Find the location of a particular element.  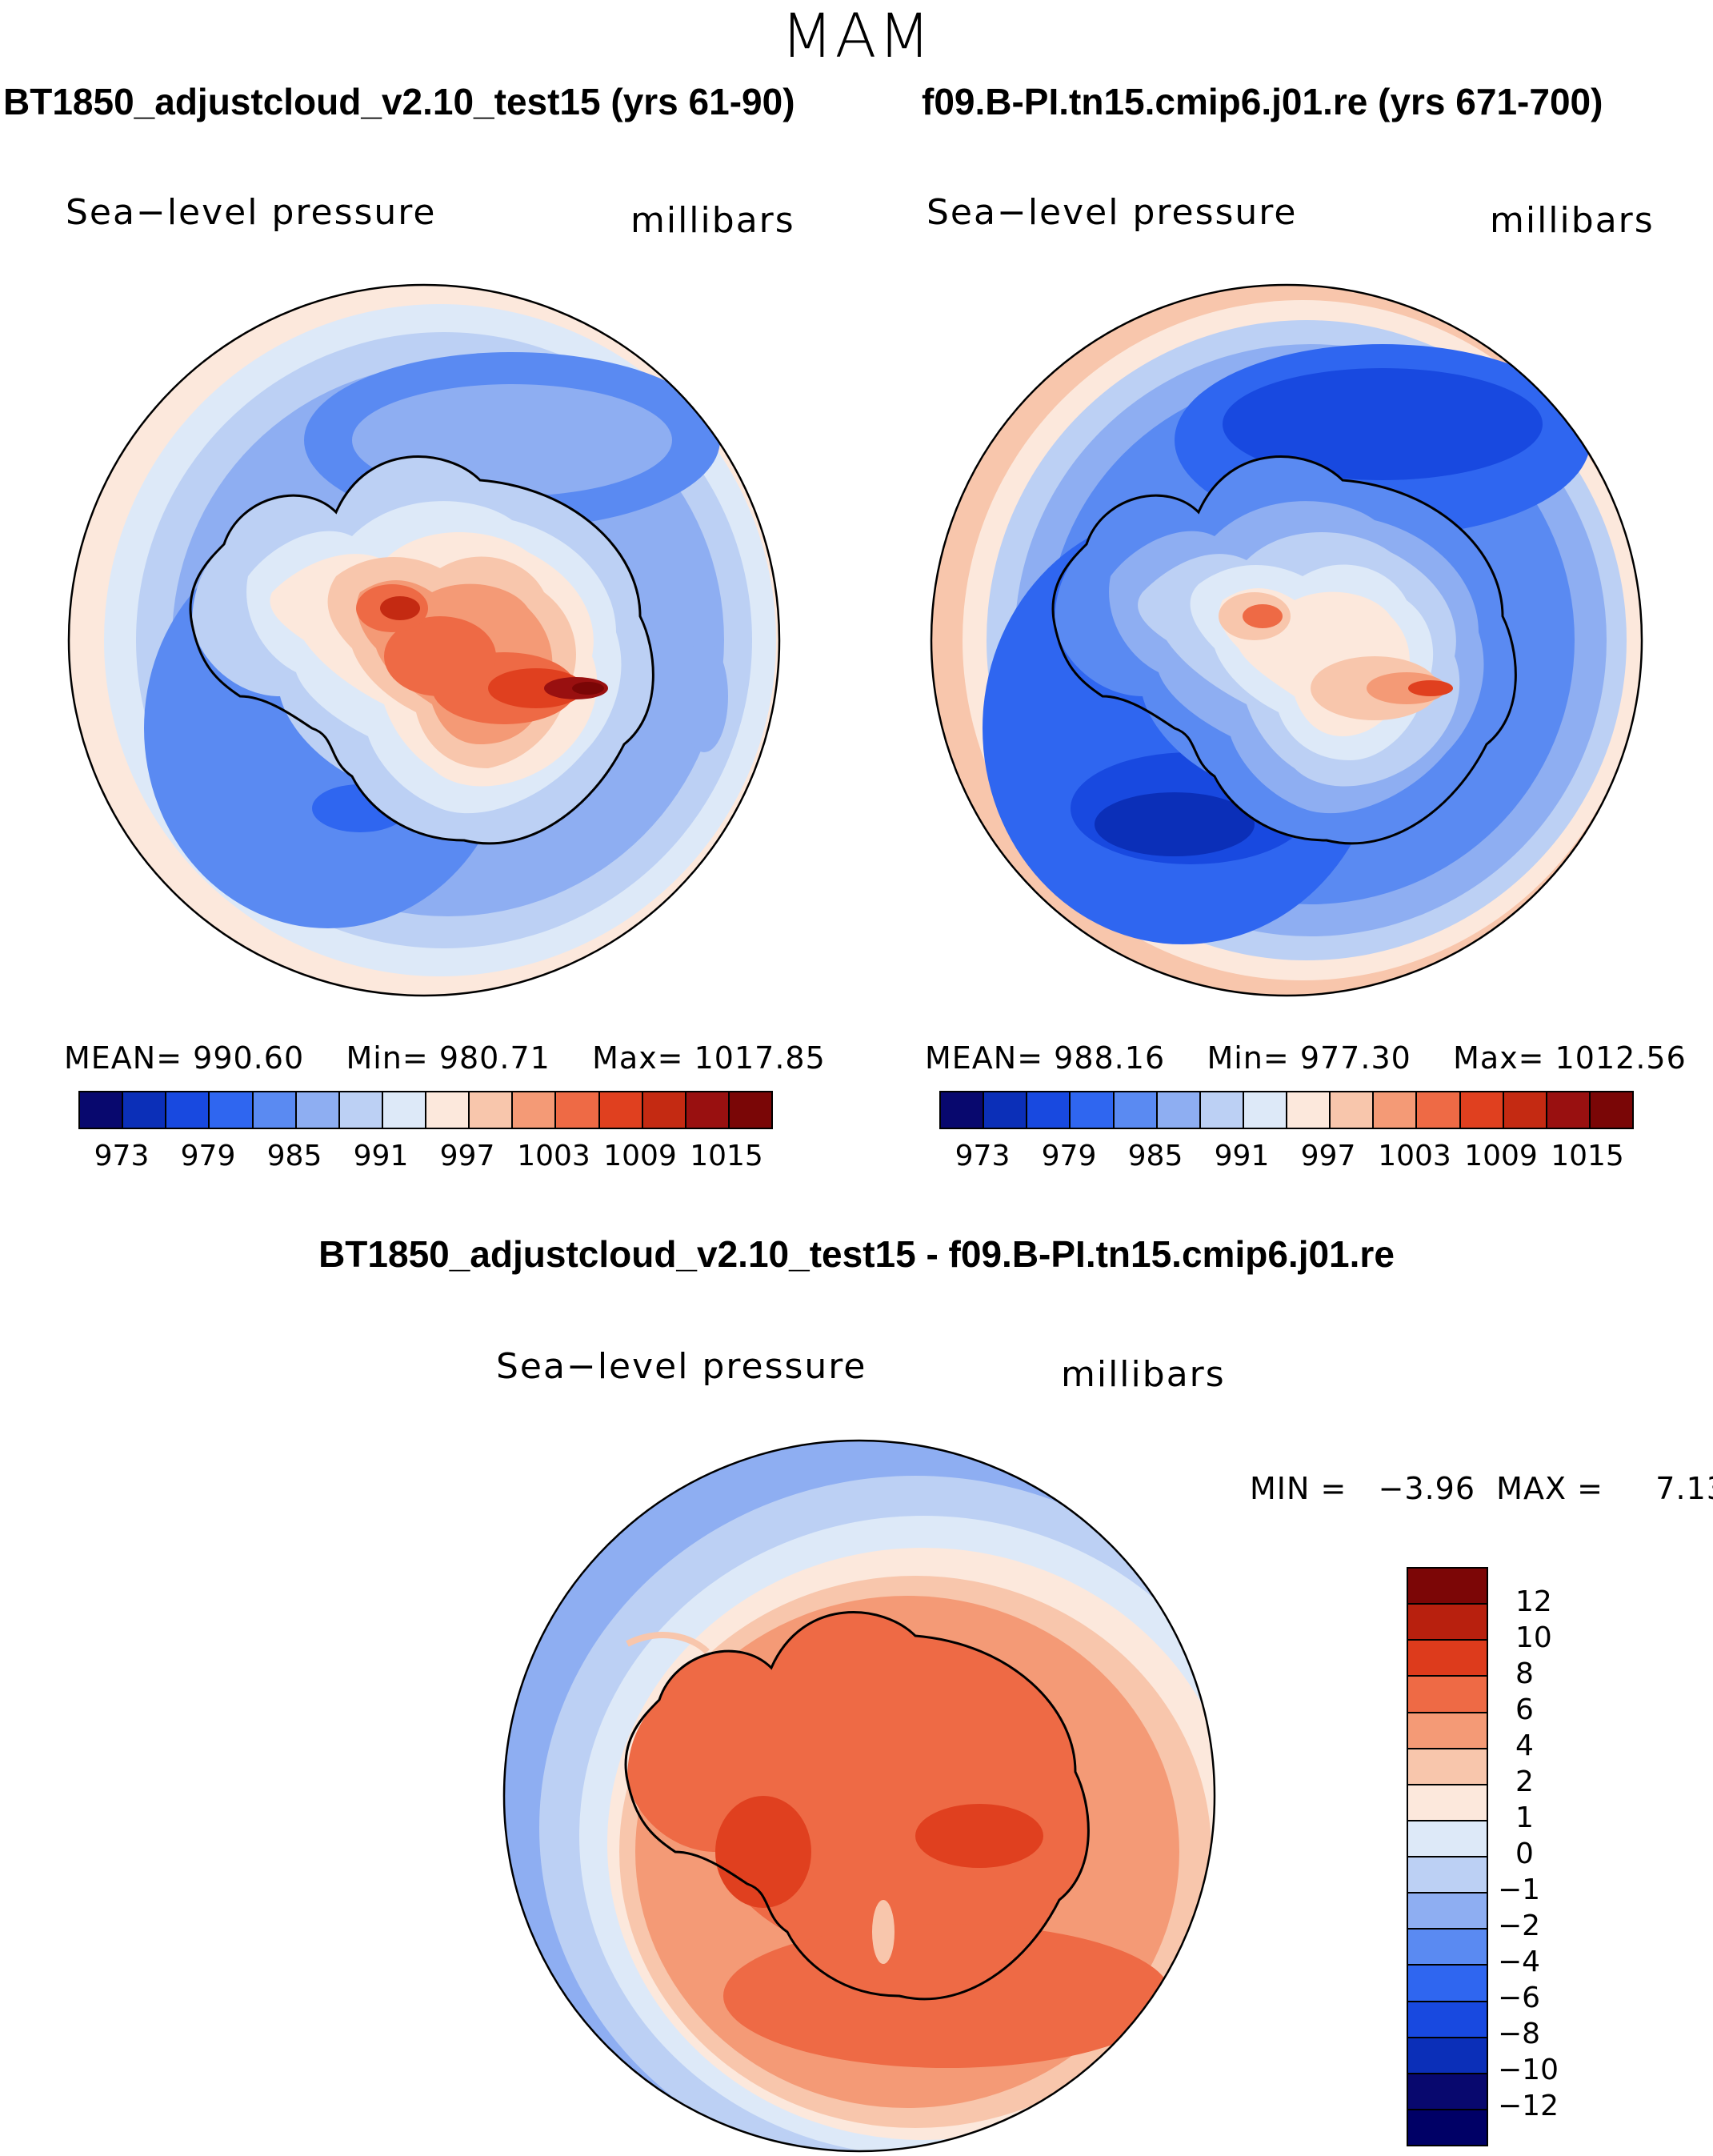

diff-panel-map is located at coordinates (859, 1796).